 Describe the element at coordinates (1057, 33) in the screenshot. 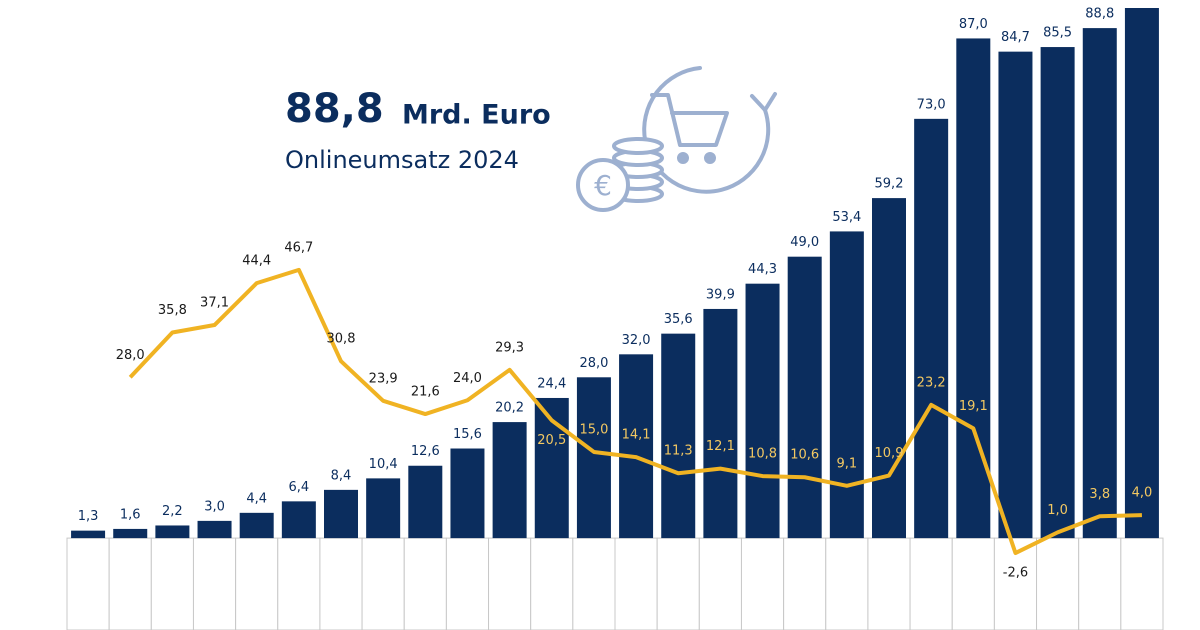

I see `bar-value-label: 85,5` at that location.